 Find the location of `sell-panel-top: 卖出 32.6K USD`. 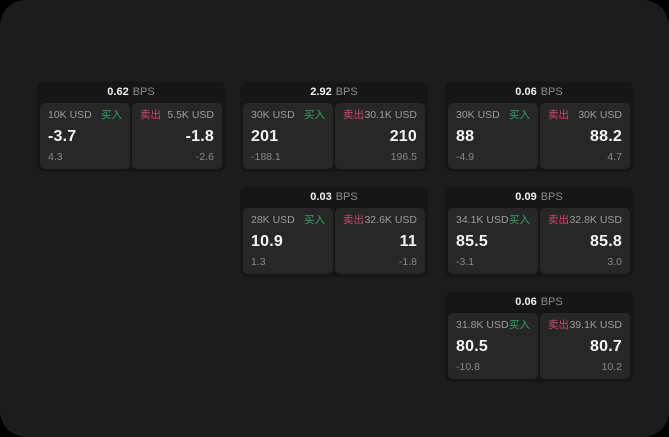

sell-panel-top: 卖出 32.6K USD is located at coordinates (380, 220).